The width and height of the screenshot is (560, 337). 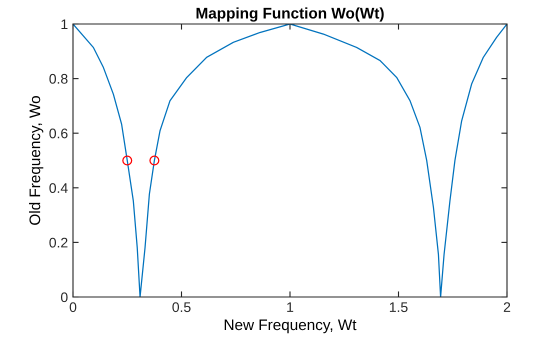 What do you see at coordinates (290, 14) in the screenshot?
I see `chart-title: Mapping Function Wo(Wt)` at bounding box center [290, 14].